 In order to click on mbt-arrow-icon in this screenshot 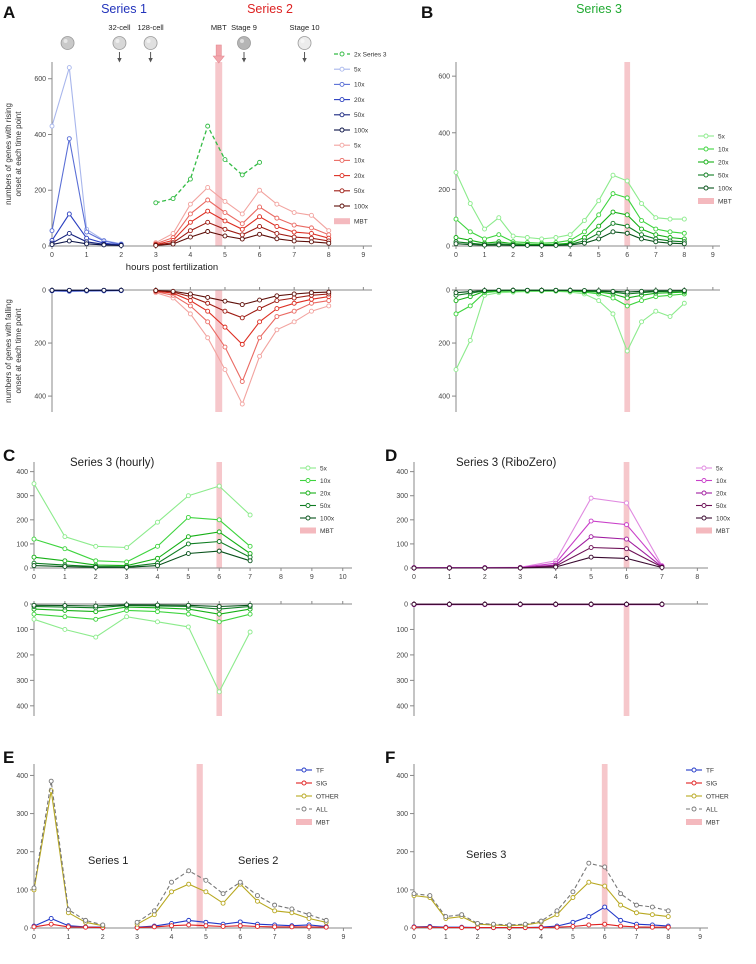, I will do `click(218, 54)`.